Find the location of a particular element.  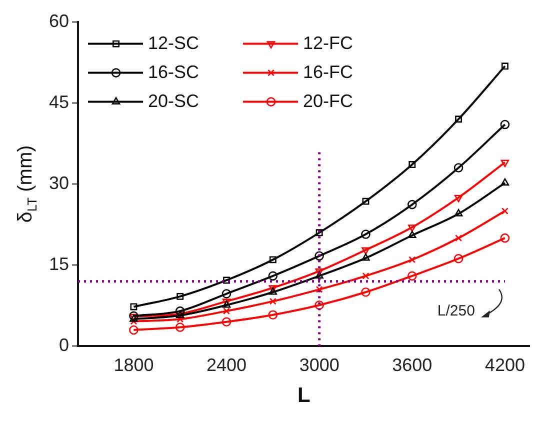

x-tick-label: 4200 is located at coordinates (504, 364).